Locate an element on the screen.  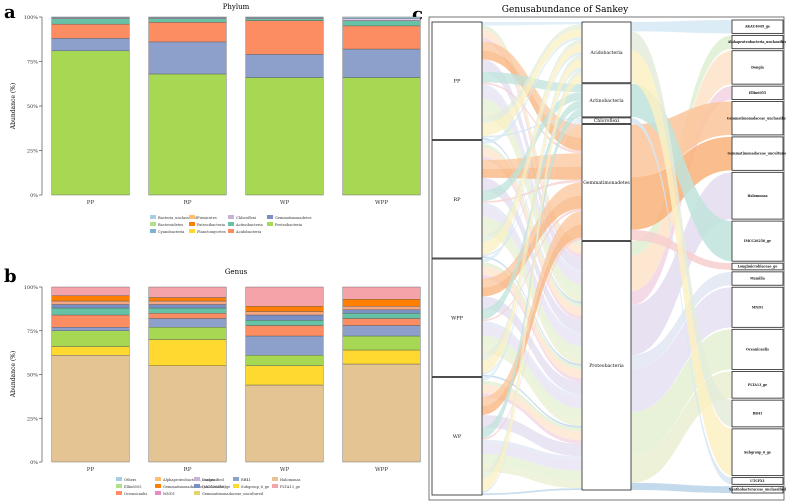
bar-segment-rb41-rp is located at coordinates (187, 333).